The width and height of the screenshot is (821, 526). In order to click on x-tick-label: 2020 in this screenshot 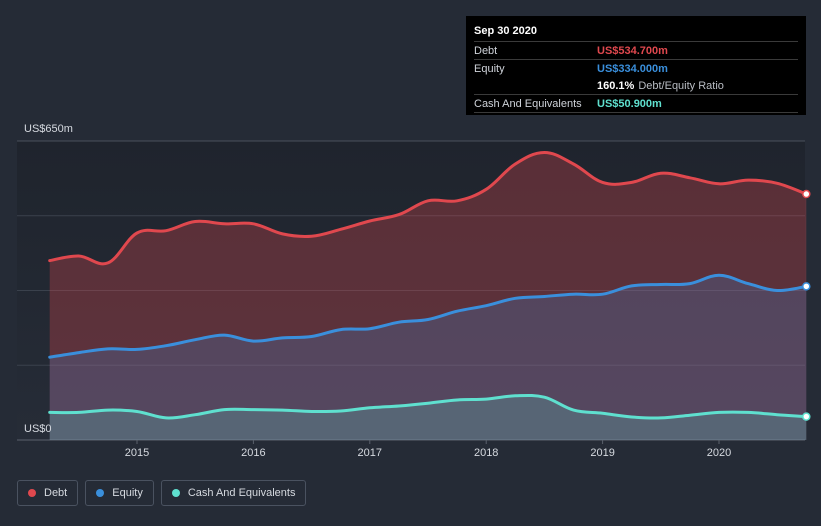, I will do `click(719, 453)`.